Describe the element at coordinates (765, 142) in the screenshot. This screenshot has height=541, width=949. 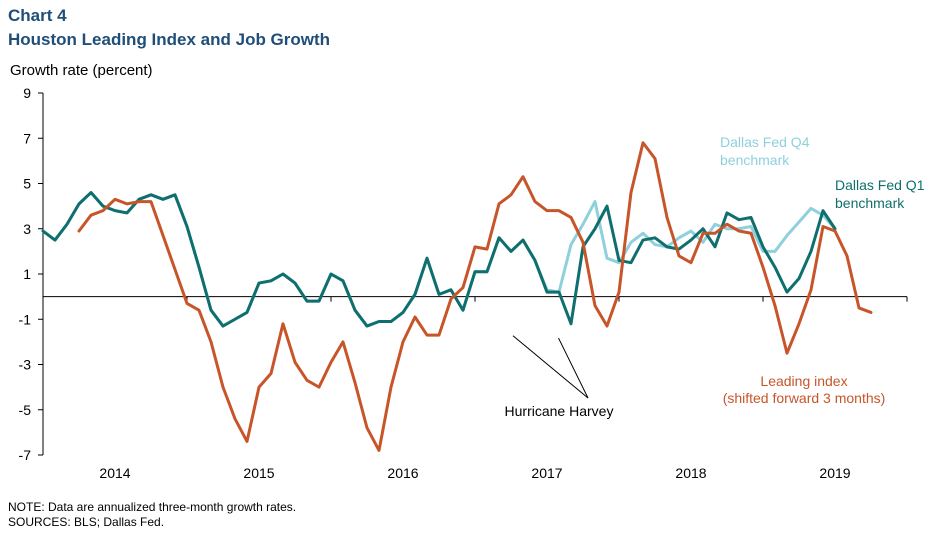
I see `q4-label-line1: Dallas Fed Q4` at that location.